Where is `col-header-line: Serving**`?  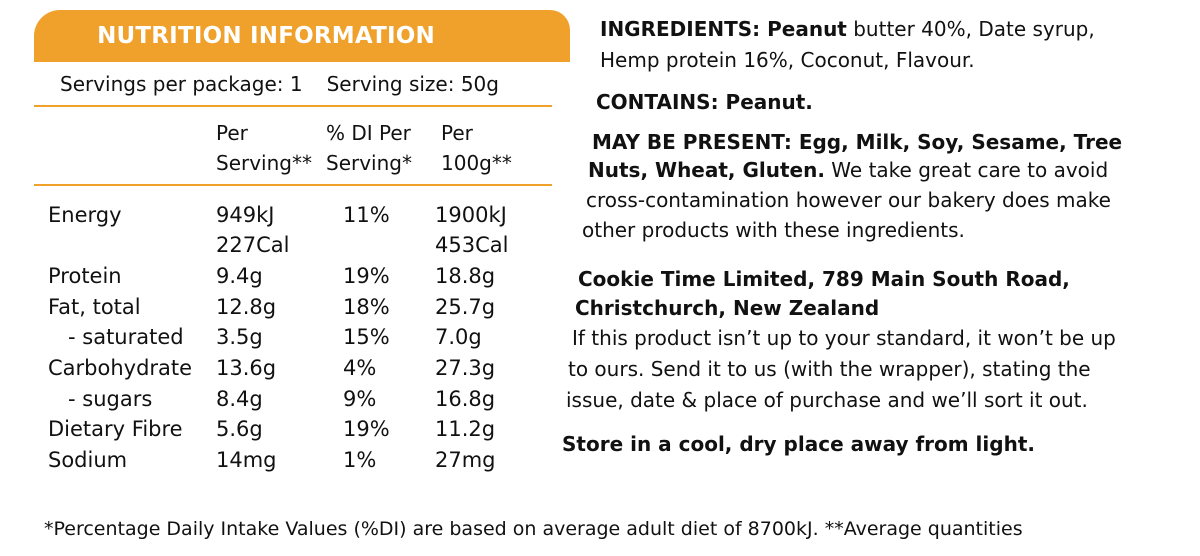
col-header-line: Serving** is located at coordinates (264, 163).